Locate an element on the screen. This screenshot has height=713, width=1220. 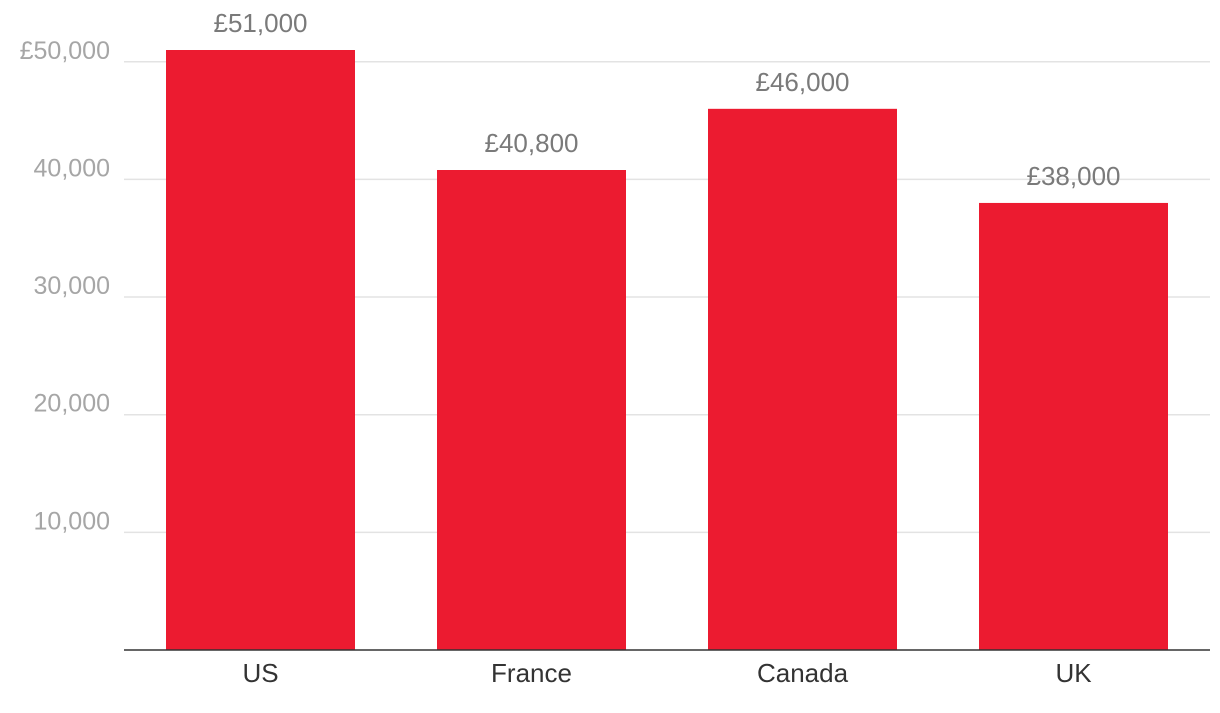
data-label-canada: £46,000 is located at coordinates (803, 82).